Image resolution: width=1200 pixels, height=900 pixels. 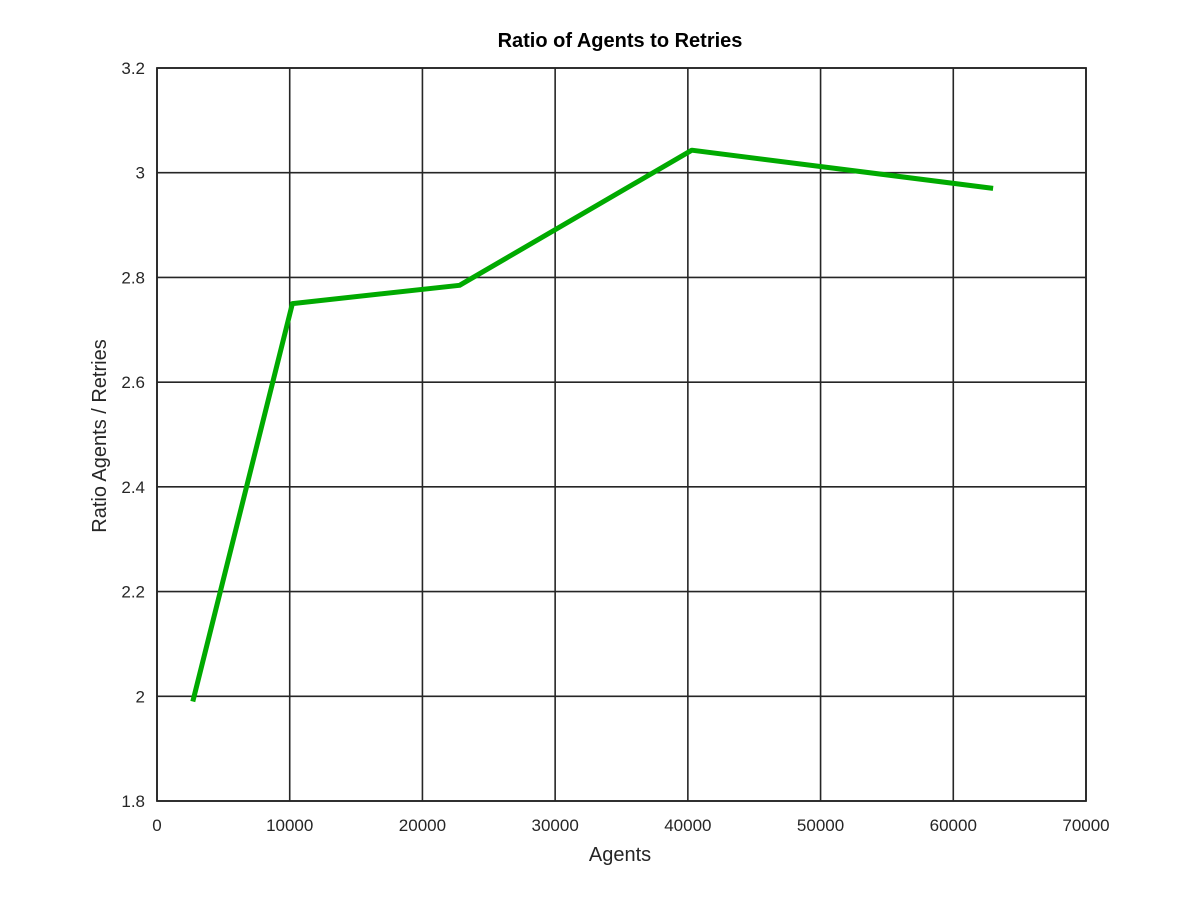 I want to click on chart-title: Ratio of Agents to Retries, so click(x=620, y=41).